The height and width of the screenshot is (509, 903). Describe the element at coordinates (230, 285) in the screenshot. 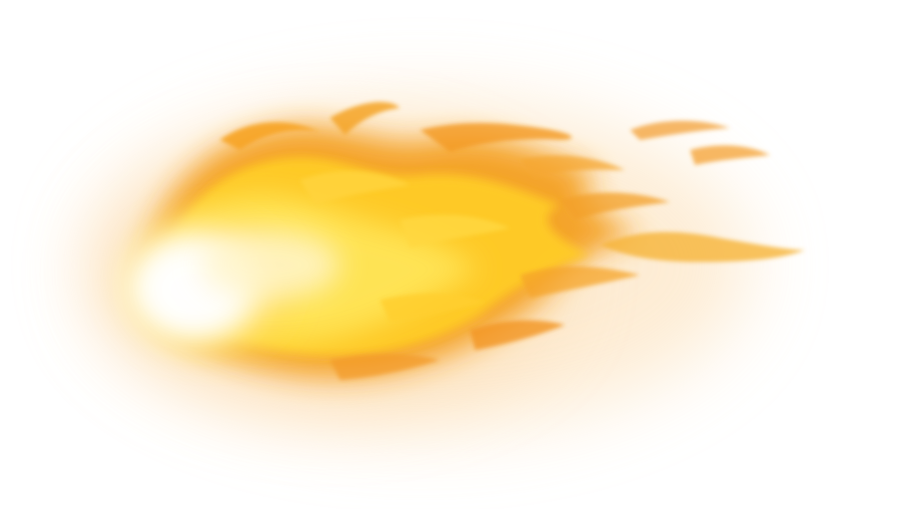

I see `hot-core` at that location.